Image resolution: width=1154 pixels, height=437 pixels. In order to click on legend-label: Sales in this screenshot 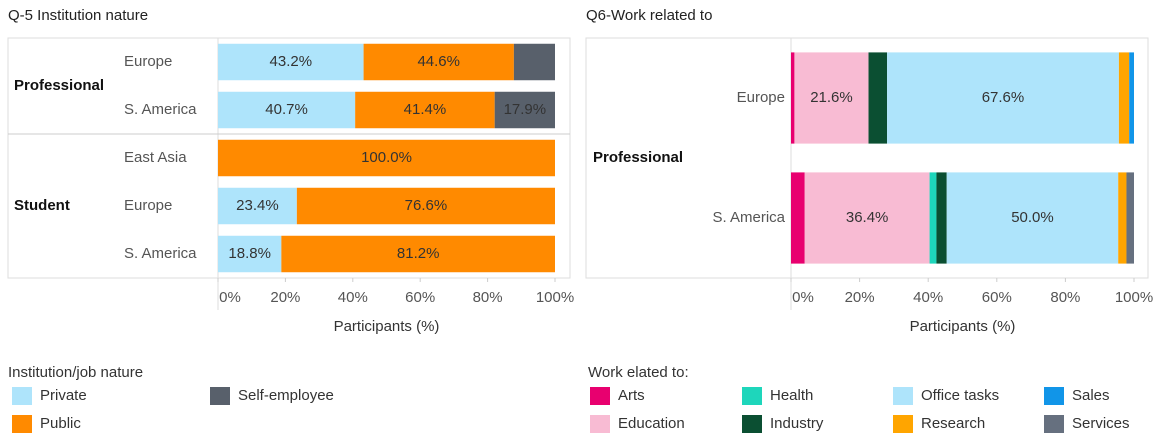, I will do `click(1091, 395)`.